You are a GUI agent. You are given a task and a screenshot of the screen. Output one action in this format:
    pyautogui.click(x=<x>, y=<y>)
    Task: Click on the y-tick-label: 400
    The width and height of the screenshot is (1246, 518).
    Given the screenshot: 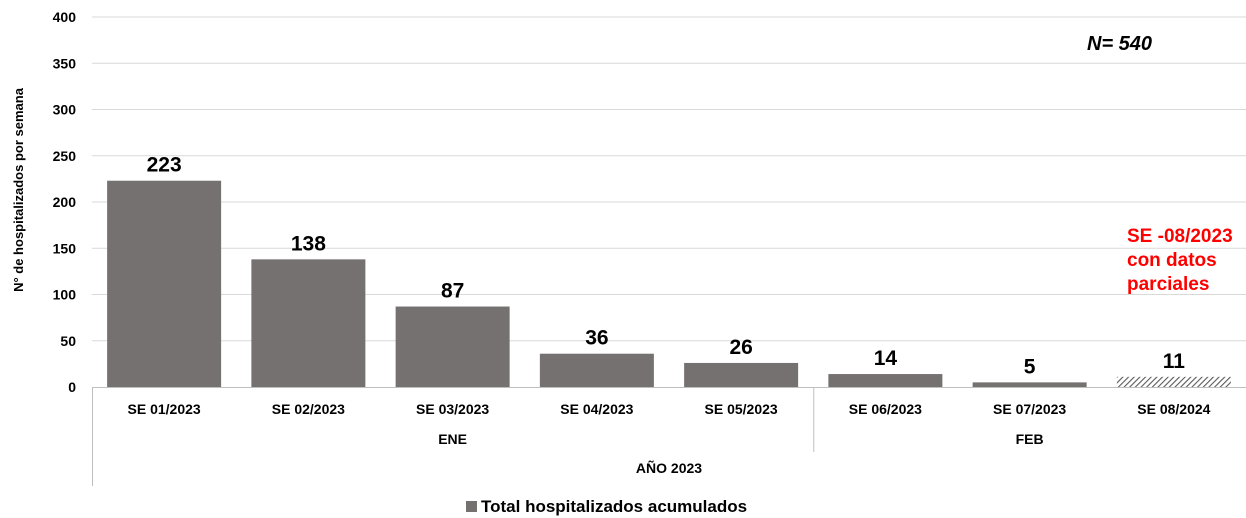 What is the action you would take?
    pyautogui.click(x=65, y=17)
    